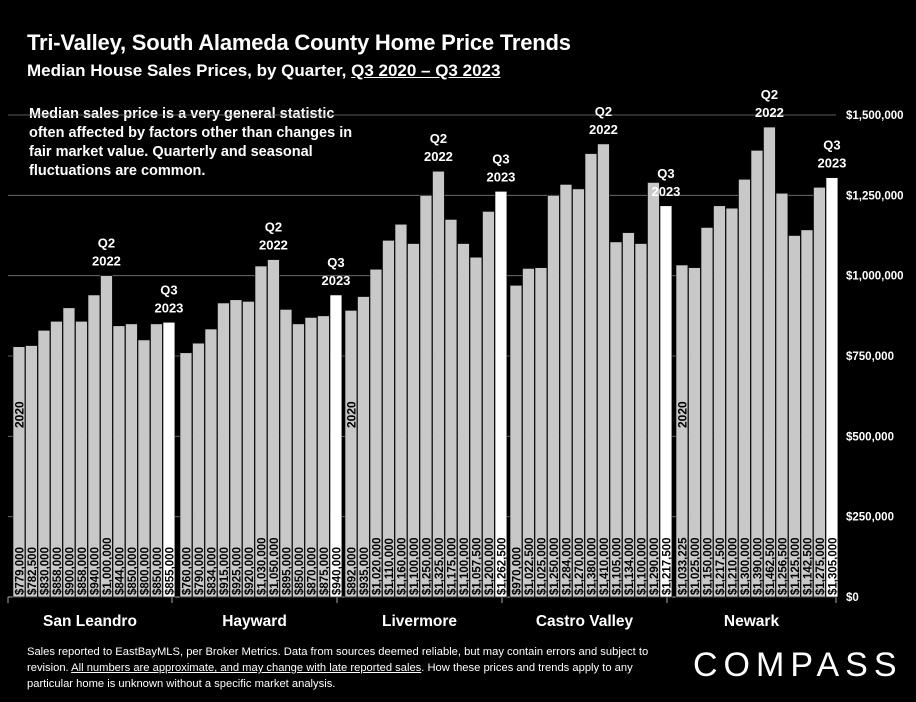 This screenshot has height=702, width=916. I want to click on bar-value-label: $1,025,000, so click(696, 566).